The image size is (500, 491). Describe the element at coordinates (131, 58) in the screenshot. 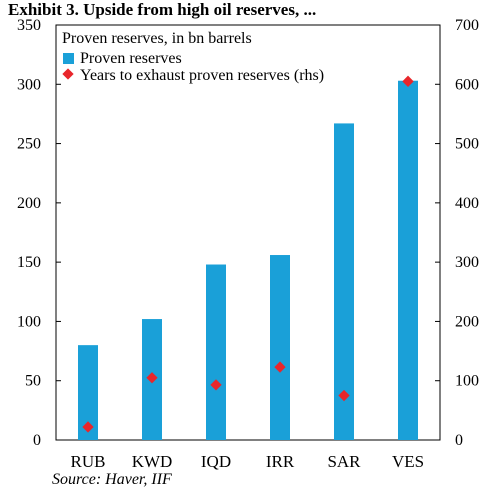

I see `legend-bar-label: Proven reserves` at that location.